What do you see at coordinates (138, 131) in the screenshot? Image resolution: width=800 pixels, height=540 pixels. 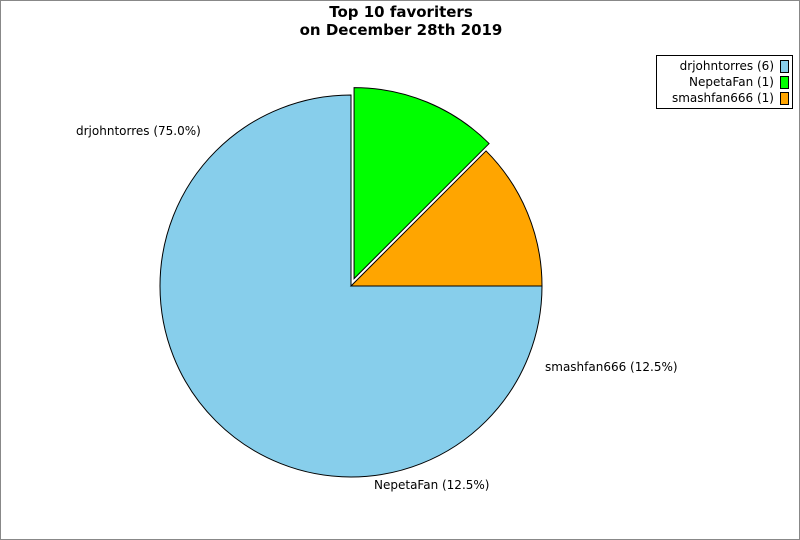 I see `slice-label-drjohntorres: drjohntorres (75.0%)` at bounding box center [138, 131].